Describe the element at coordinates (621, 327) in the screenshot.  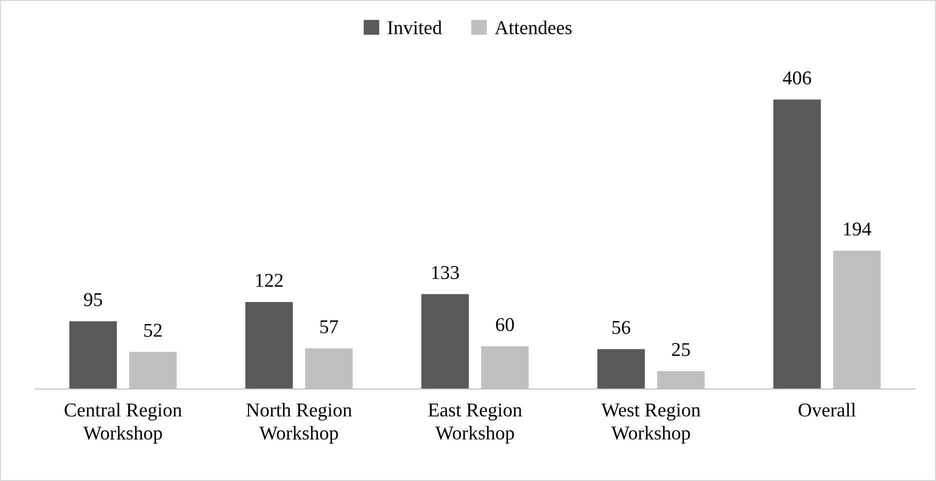
I see `data-label: 56` at that location.